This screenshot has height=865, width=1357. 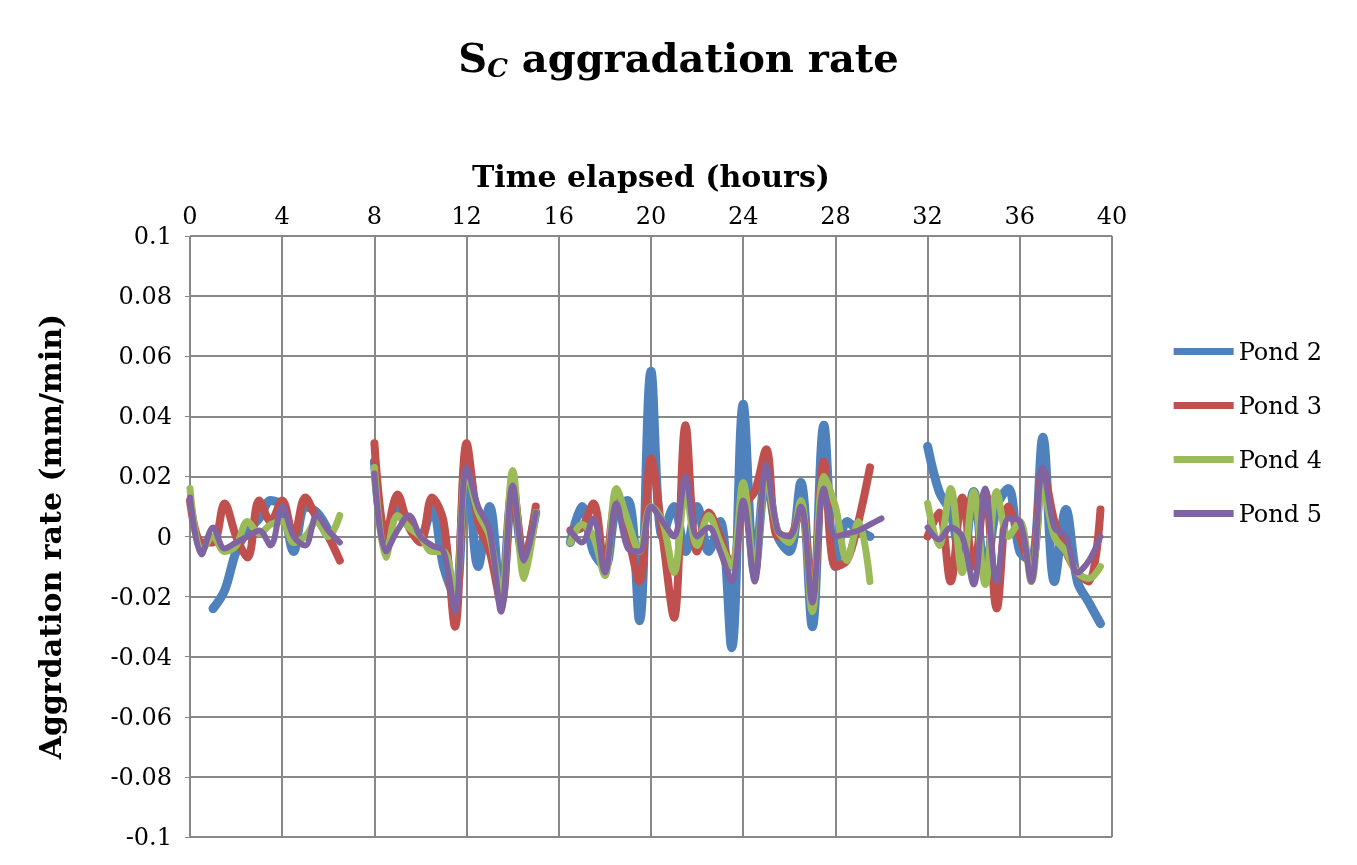 What do you see at coordinates (141, 716) in the screenshot?
I see `y-tick-label: -0.06` at bounding box center [141, 716].